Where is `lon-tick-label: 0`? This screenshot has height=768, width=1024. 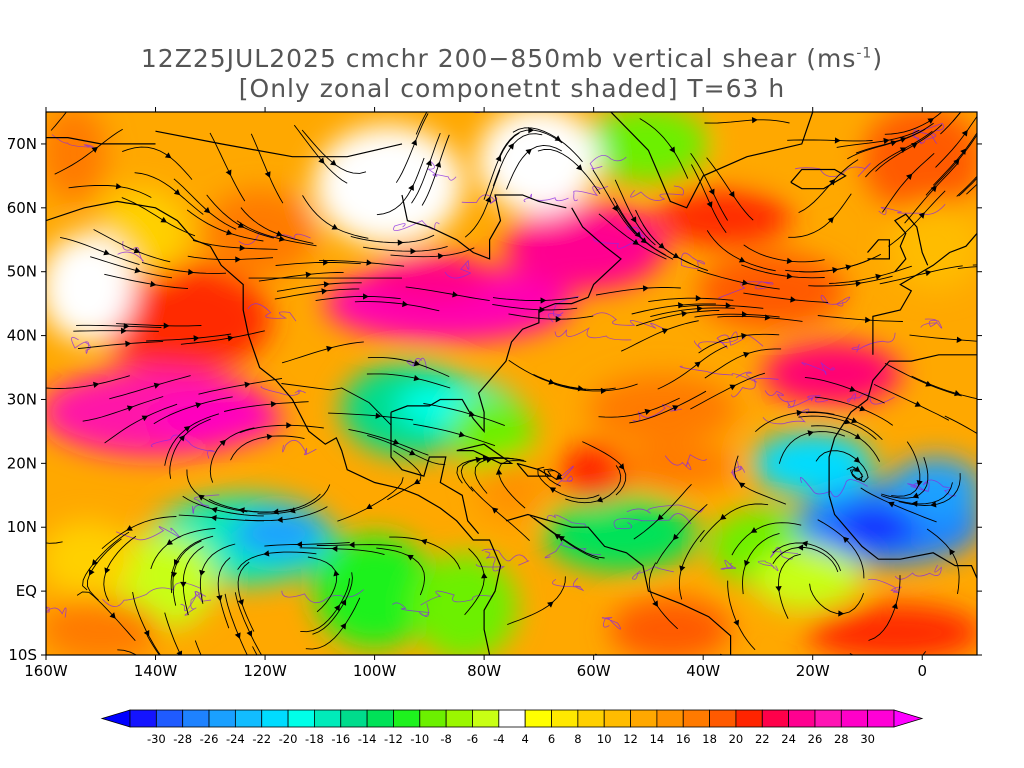
lon-tick-label: 0 is located at coordinates (922, 671).